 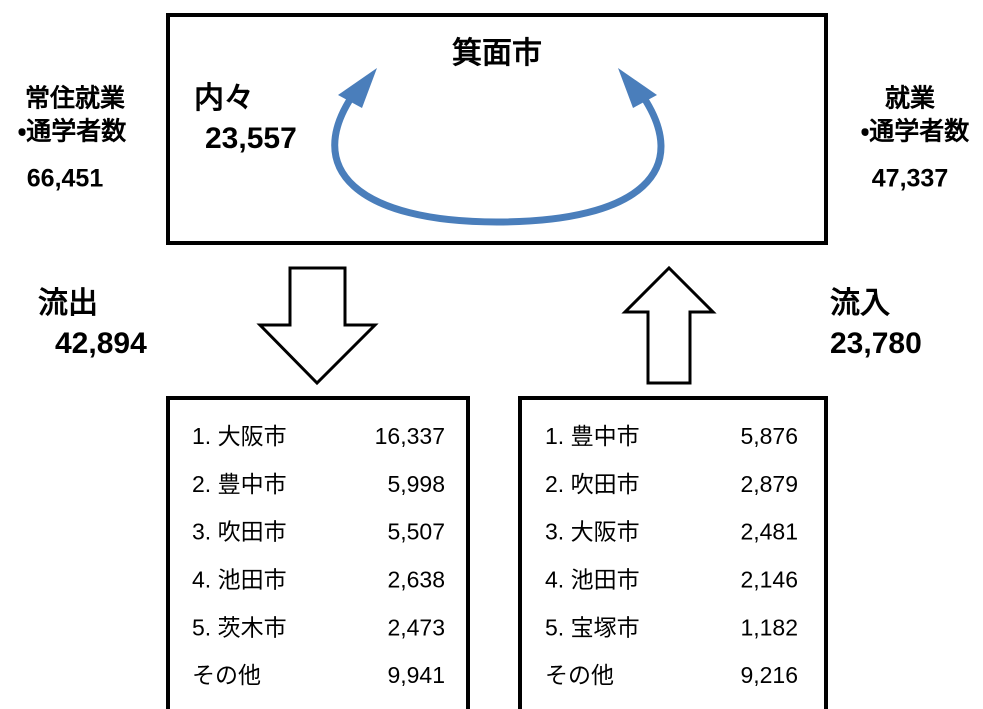 I want to click on row-value: 1,182, so click(x=769, y=627).